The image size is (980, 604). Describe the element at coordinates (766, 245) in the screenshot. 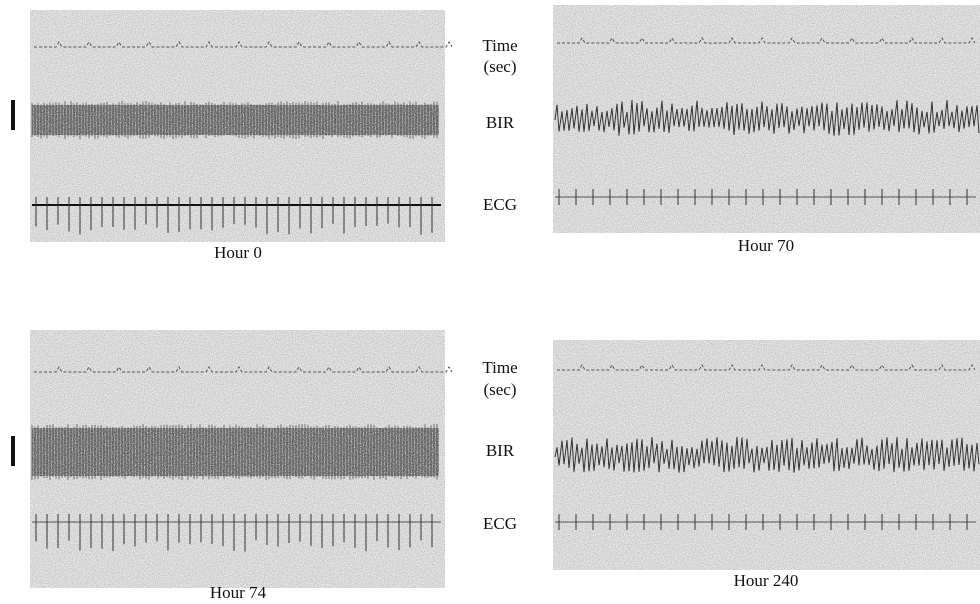

I see `panel-caption: Hour 70` at that location.